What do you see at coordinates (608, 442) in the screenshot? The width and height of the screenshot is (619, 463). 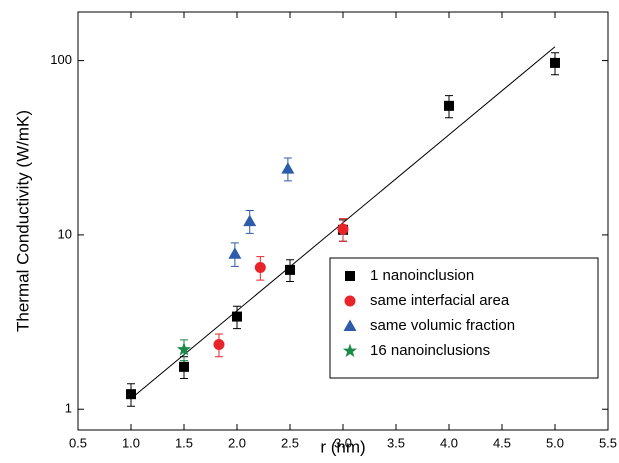 I see `x-tick-label: 5.5` at bounding box center [608, 442].